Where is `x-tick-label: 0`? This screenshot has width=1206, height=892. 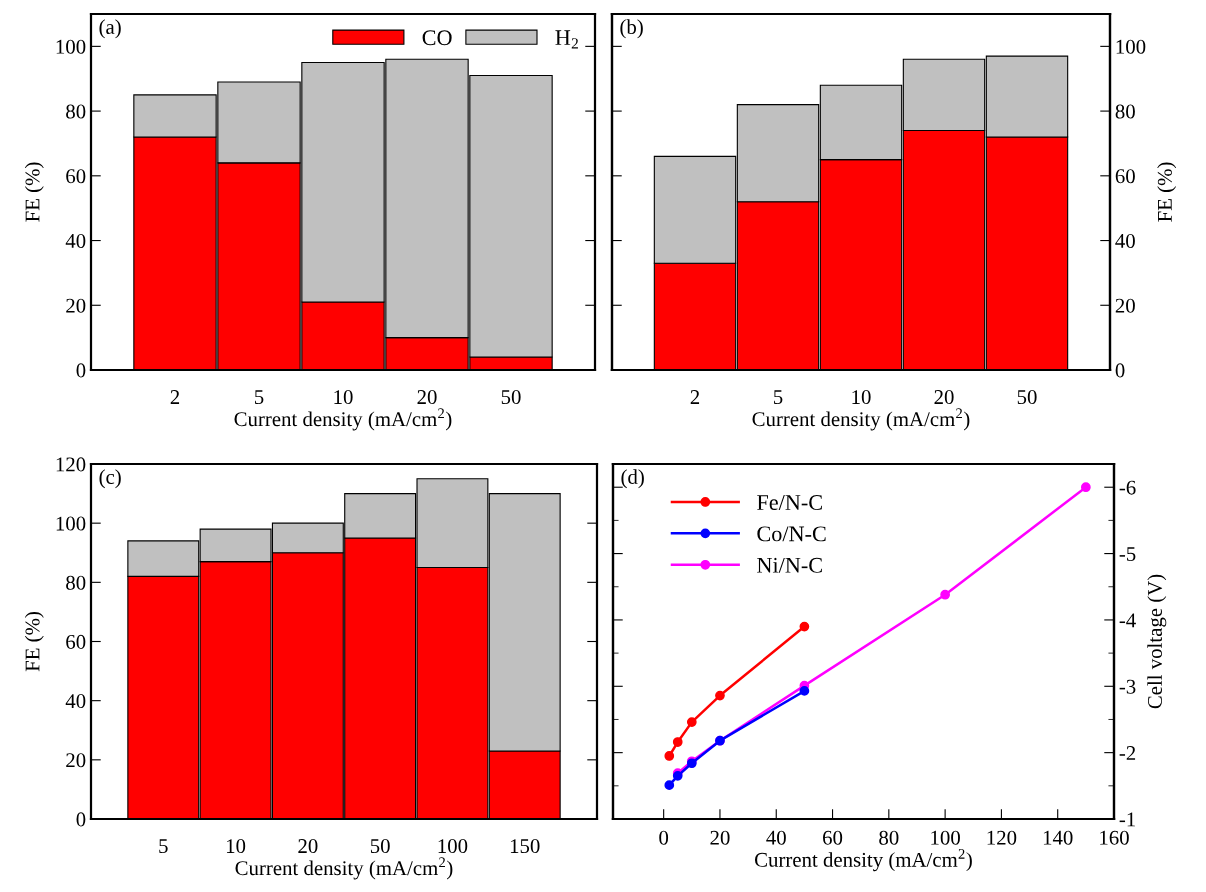
x-tick-label: 0 is located at coordinates (664, 837).